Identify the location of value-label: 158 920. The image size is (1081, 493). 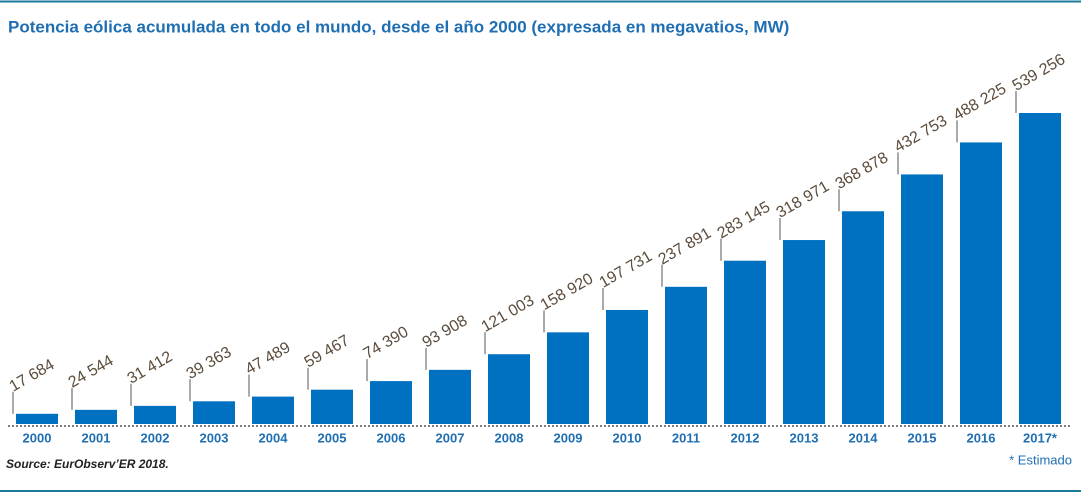
(567, 292).